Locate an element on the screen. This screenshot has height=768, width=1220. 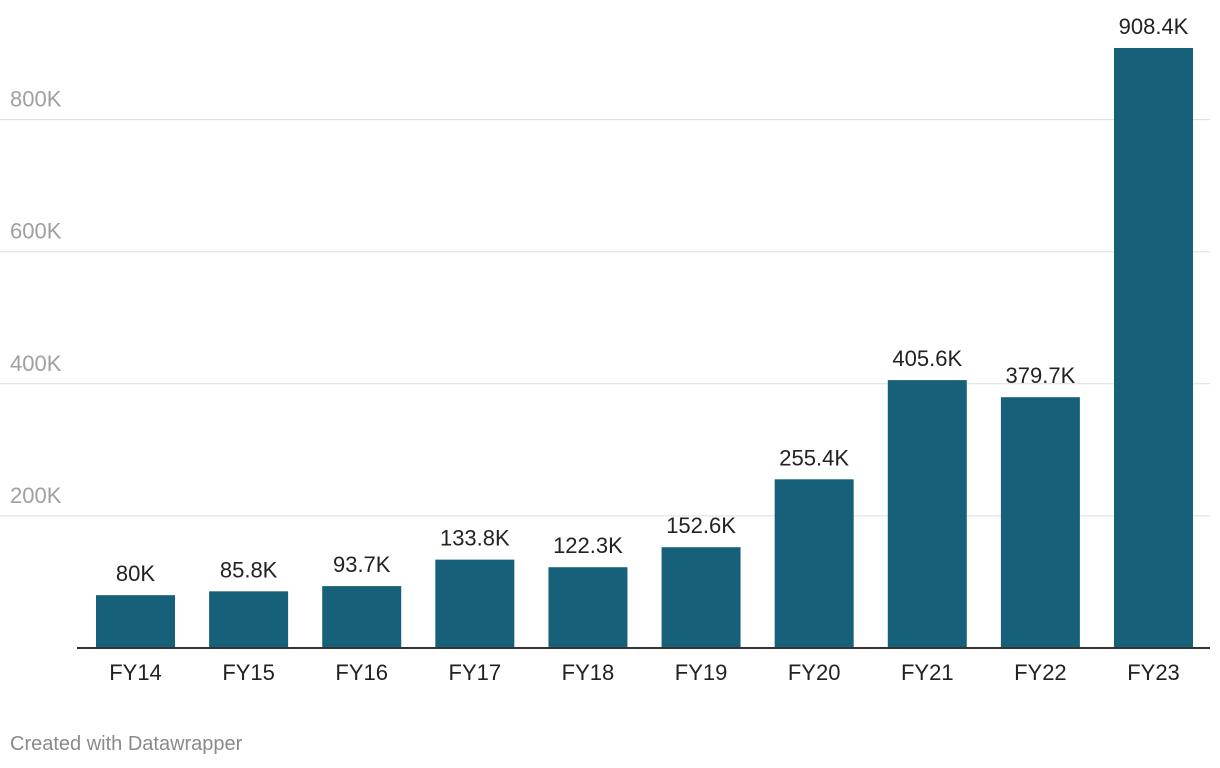
bar-FY17 is located at coordinates (475, 603).